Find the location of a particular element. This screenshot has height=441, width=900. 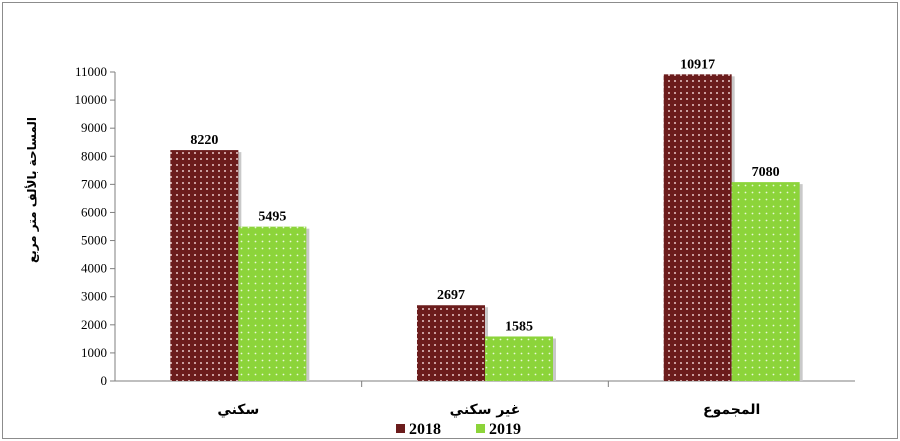

y-tick-label: 6000 is located at coordinates (94, 211).